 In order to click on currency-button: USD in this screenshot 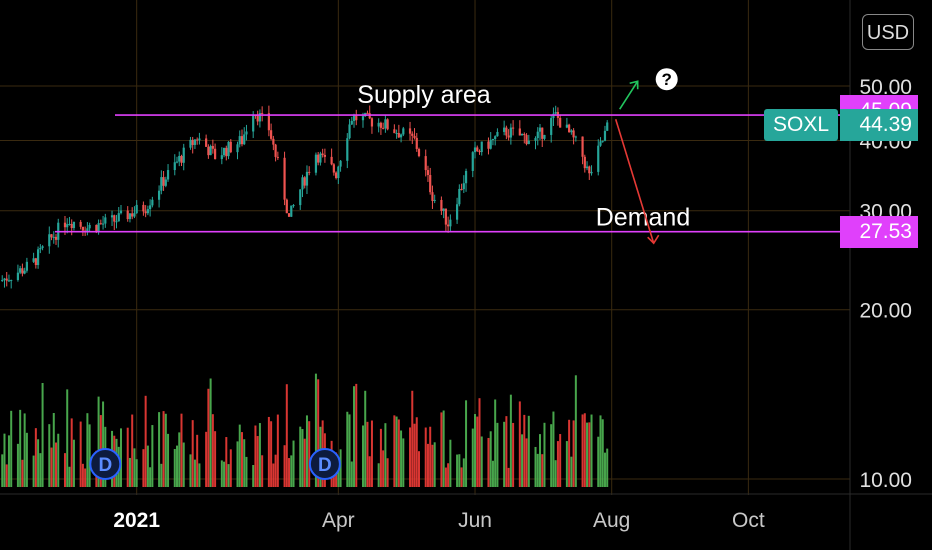, I will do `click(888, 32)`.